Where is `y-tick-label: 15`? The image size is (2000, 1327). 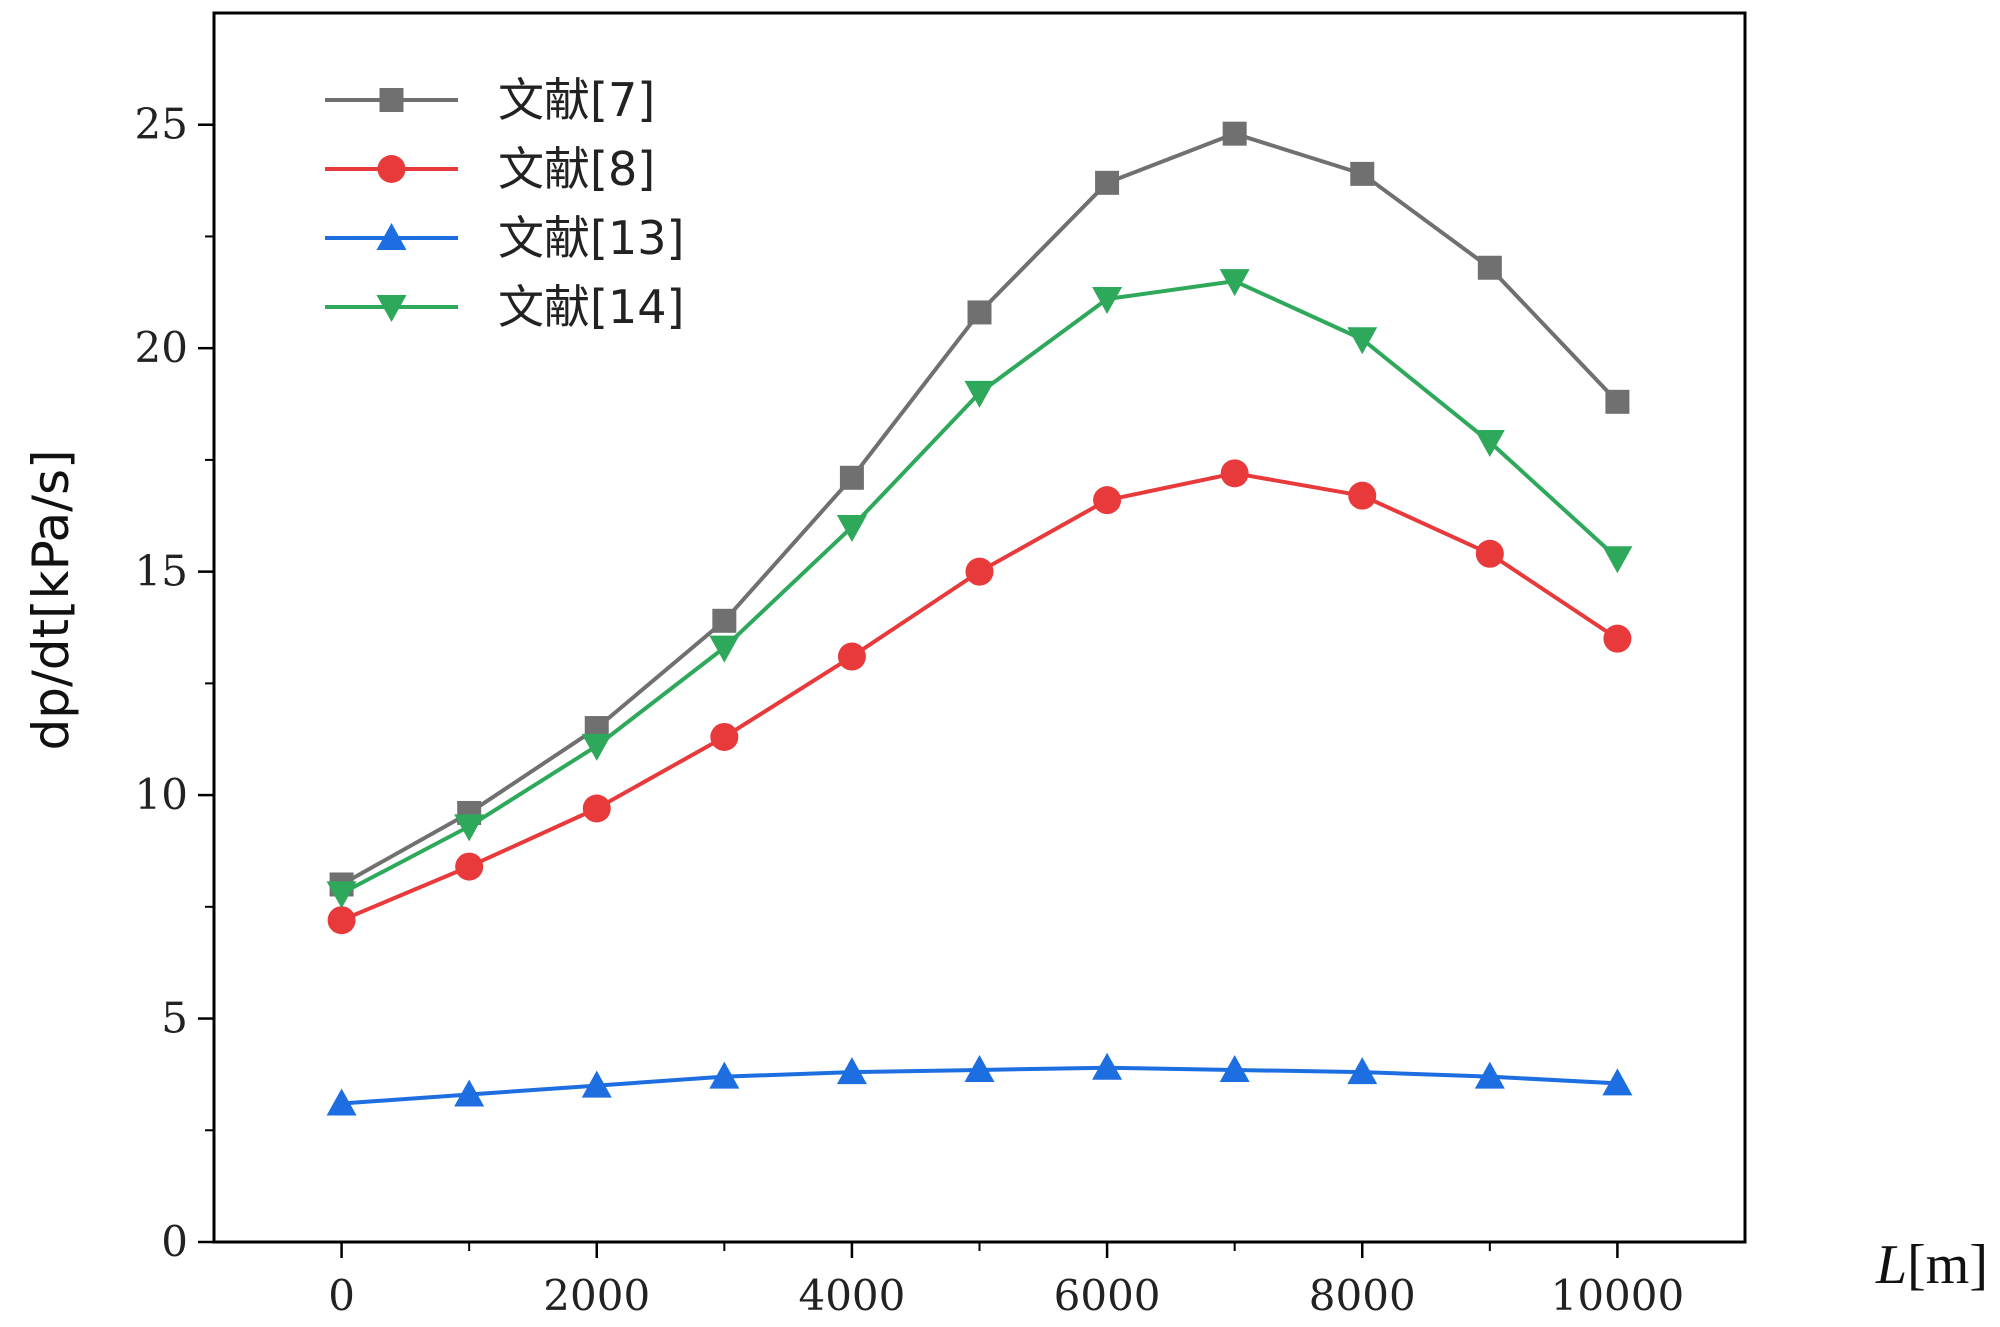 y-tick-label: 15 is located at coordinates (161, 571).